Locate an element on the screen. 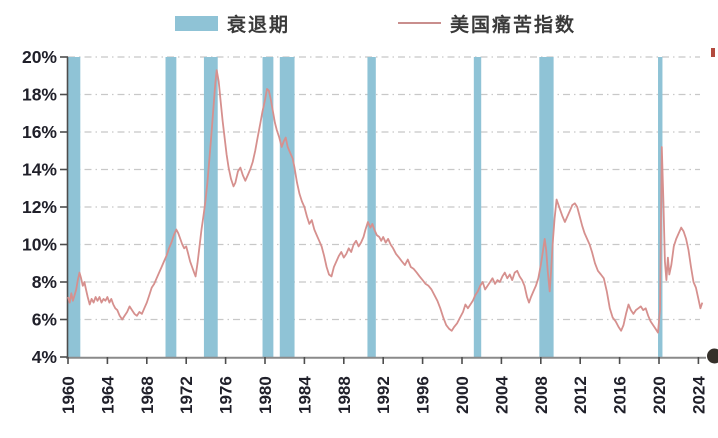 The width and height of the screenshot is (718, 438). x-tick-label: 1992 is located at coordinates (383, 395).